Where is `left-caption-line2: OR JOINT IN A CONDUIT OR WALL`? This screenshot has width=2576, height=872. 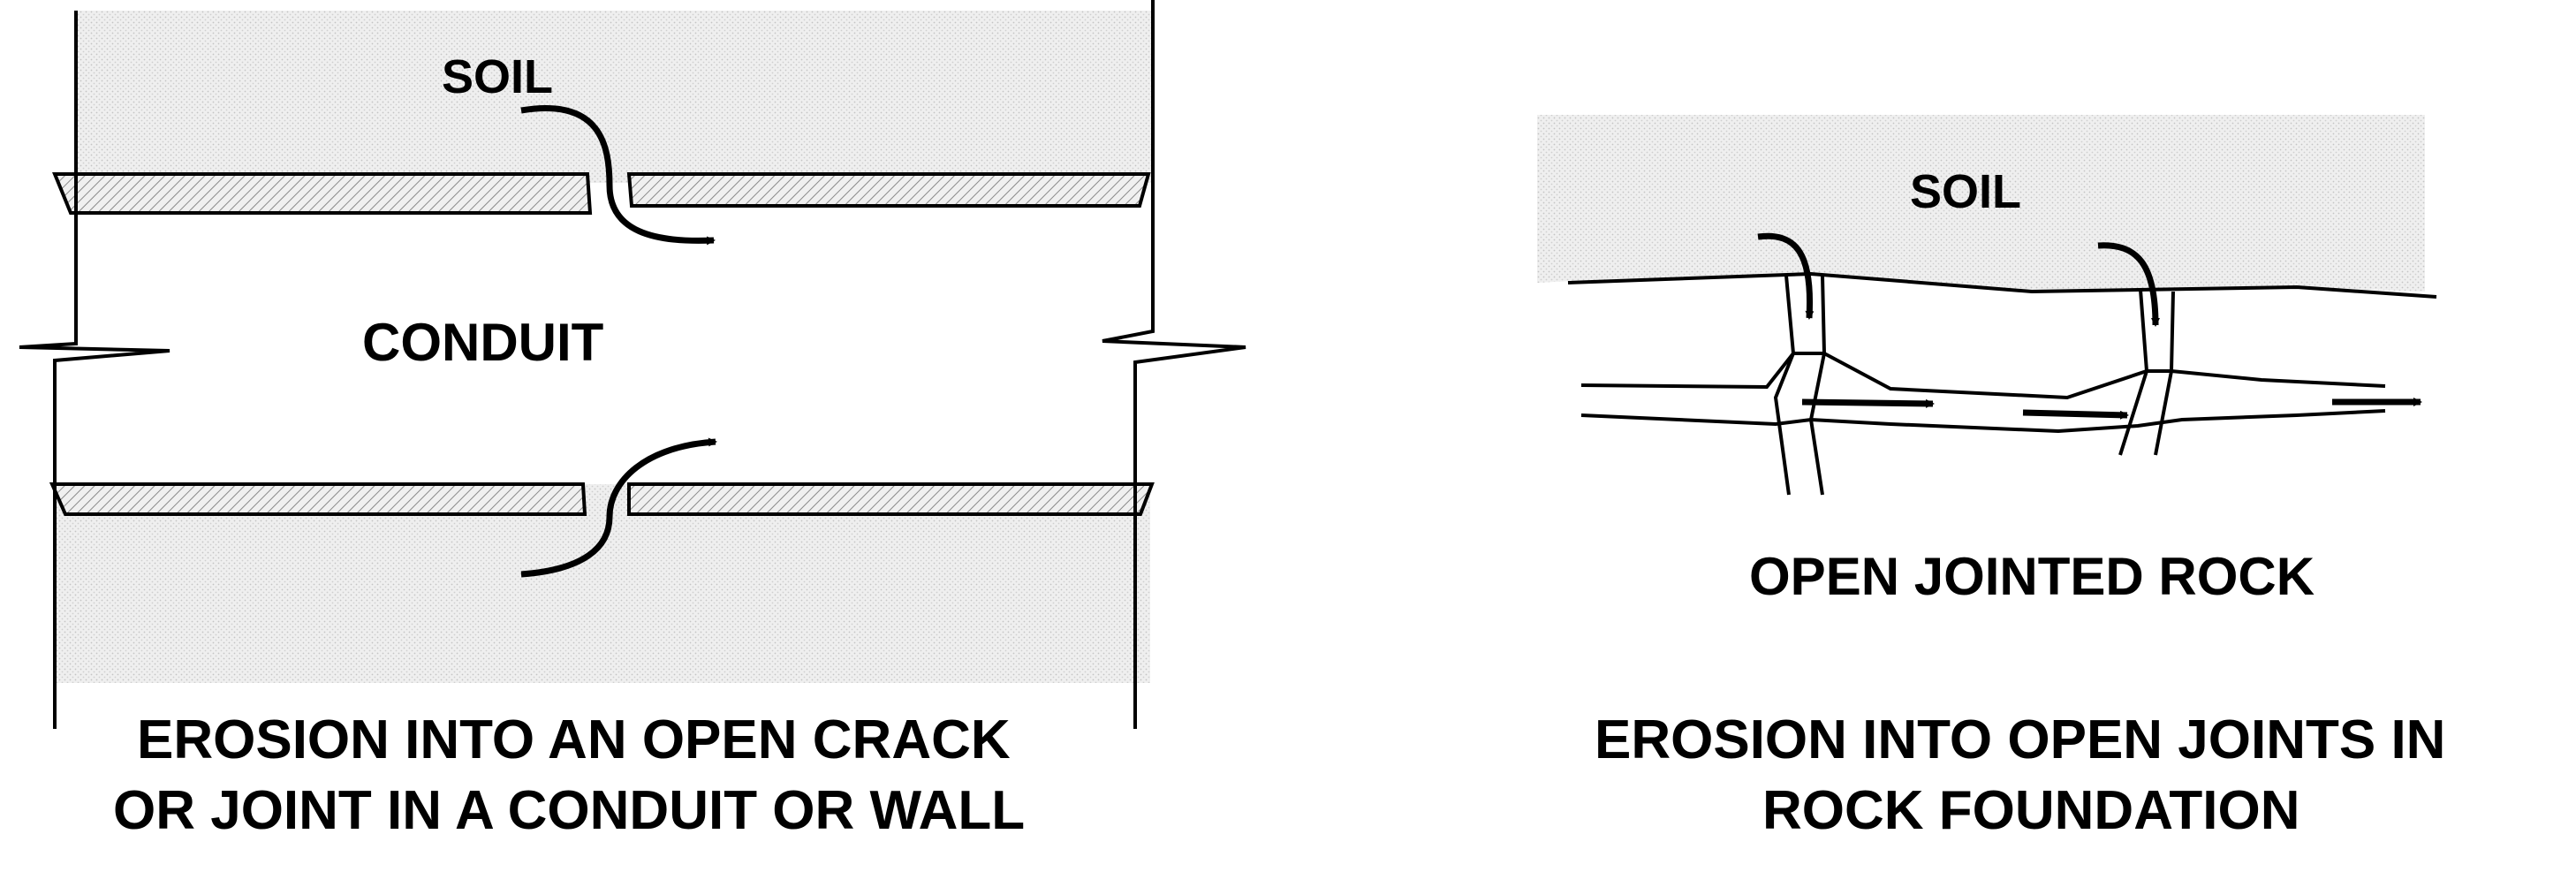
left-caption-line2: OR JOINT IN A CONDUIT OR WALL is located at coordinates (569, 810).